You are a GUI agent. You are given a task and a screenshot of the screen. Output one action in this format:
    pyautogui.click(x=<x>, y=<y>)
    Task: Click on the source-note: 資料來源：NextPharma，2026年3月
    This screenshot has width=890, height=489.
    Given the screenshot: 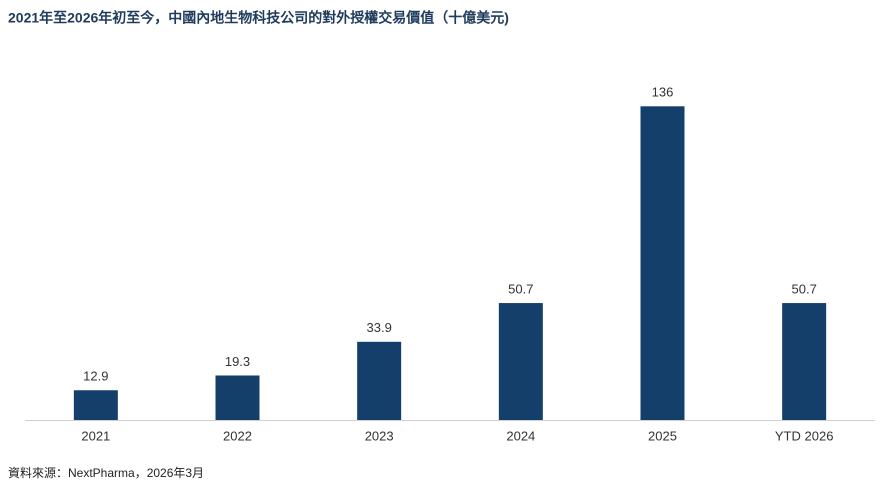 What is the action you would take?
    pyautogui.click(x=106, y=473)
    